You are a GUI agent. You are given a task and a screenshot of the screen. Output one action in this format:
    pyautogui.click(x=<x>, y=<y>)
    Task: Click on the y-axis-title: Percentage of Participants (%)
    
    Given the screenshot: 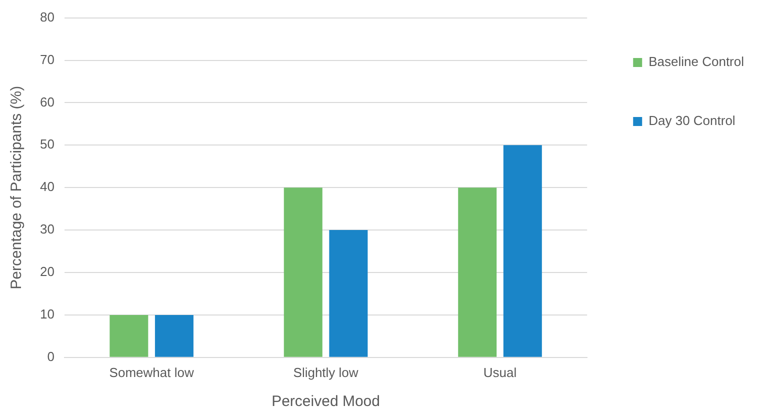 What is the action you would take?
    pyautogui.click(x=17, y=188)
    